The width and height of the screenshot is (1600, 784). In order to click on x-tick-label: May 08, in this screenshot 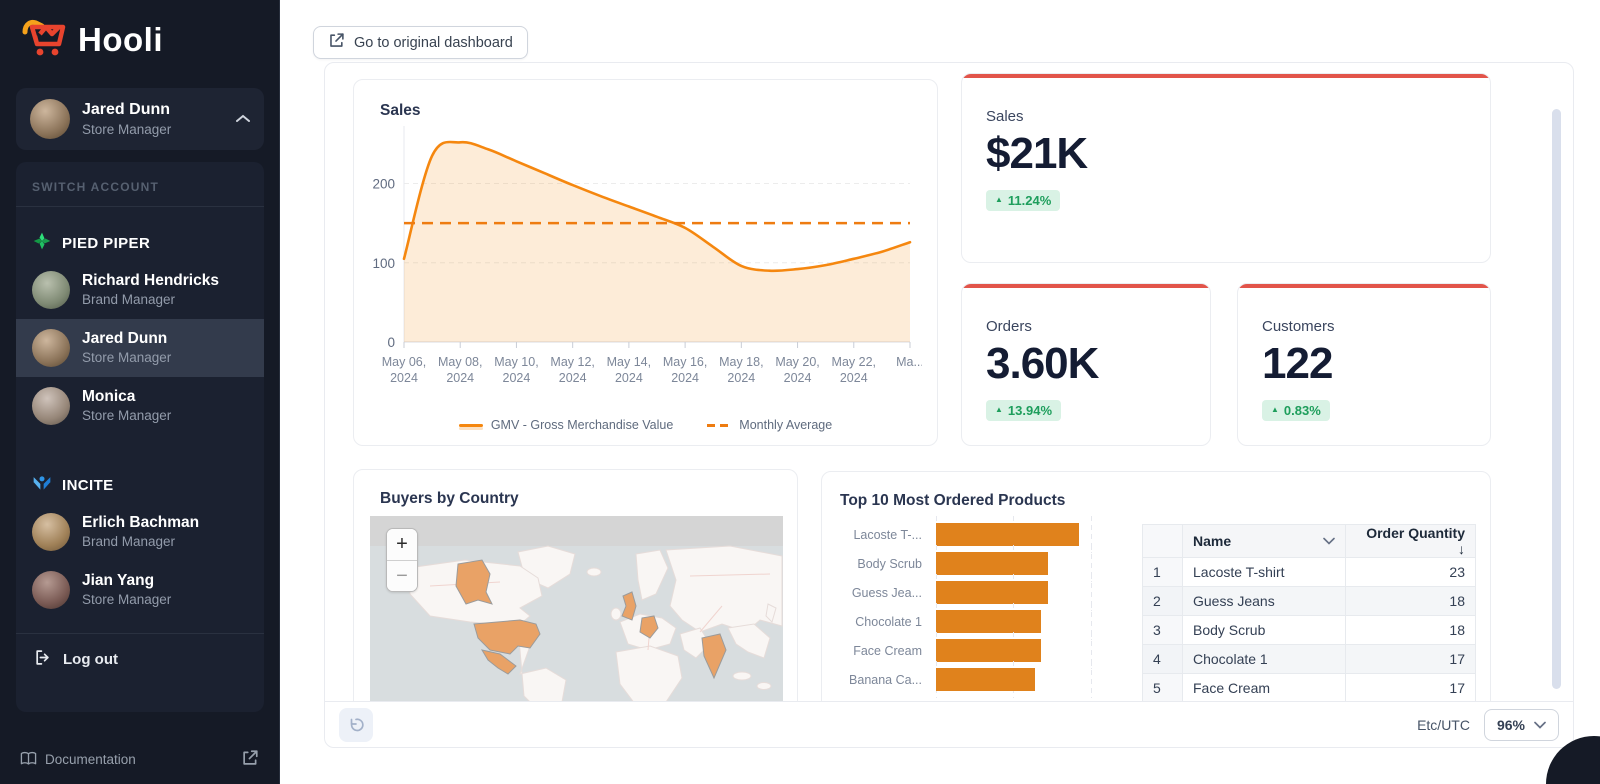, I will do `click(460, 362)`.